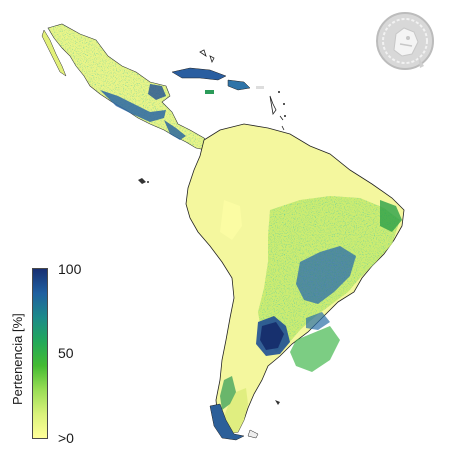 This screenshot has height=455, width=450. I want to click on institution-seal-icon, so click(405, 41).